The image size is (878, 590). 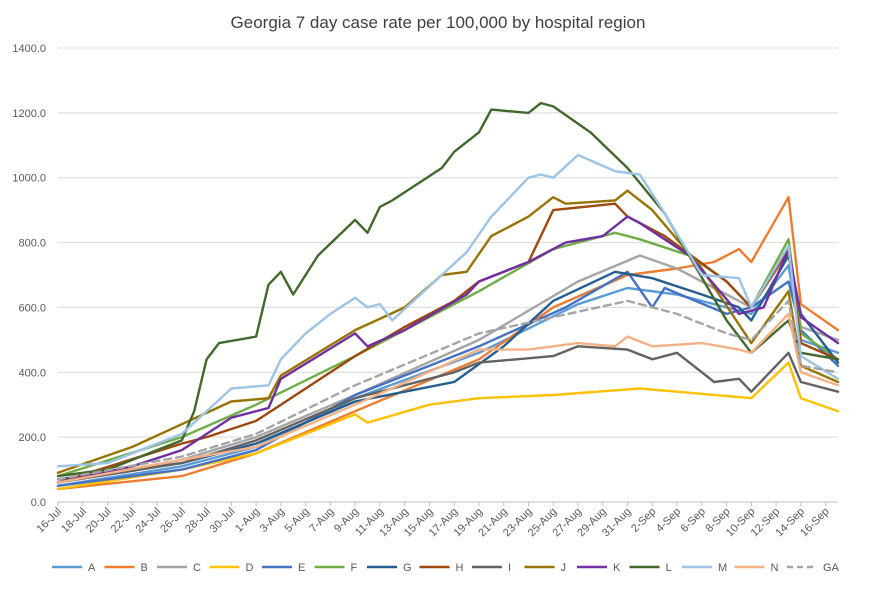 What do you see at coordinates (173, 521) in the screenshot?
I see `x-tick-label: 26-Jul` at bounding box center [173, 521].